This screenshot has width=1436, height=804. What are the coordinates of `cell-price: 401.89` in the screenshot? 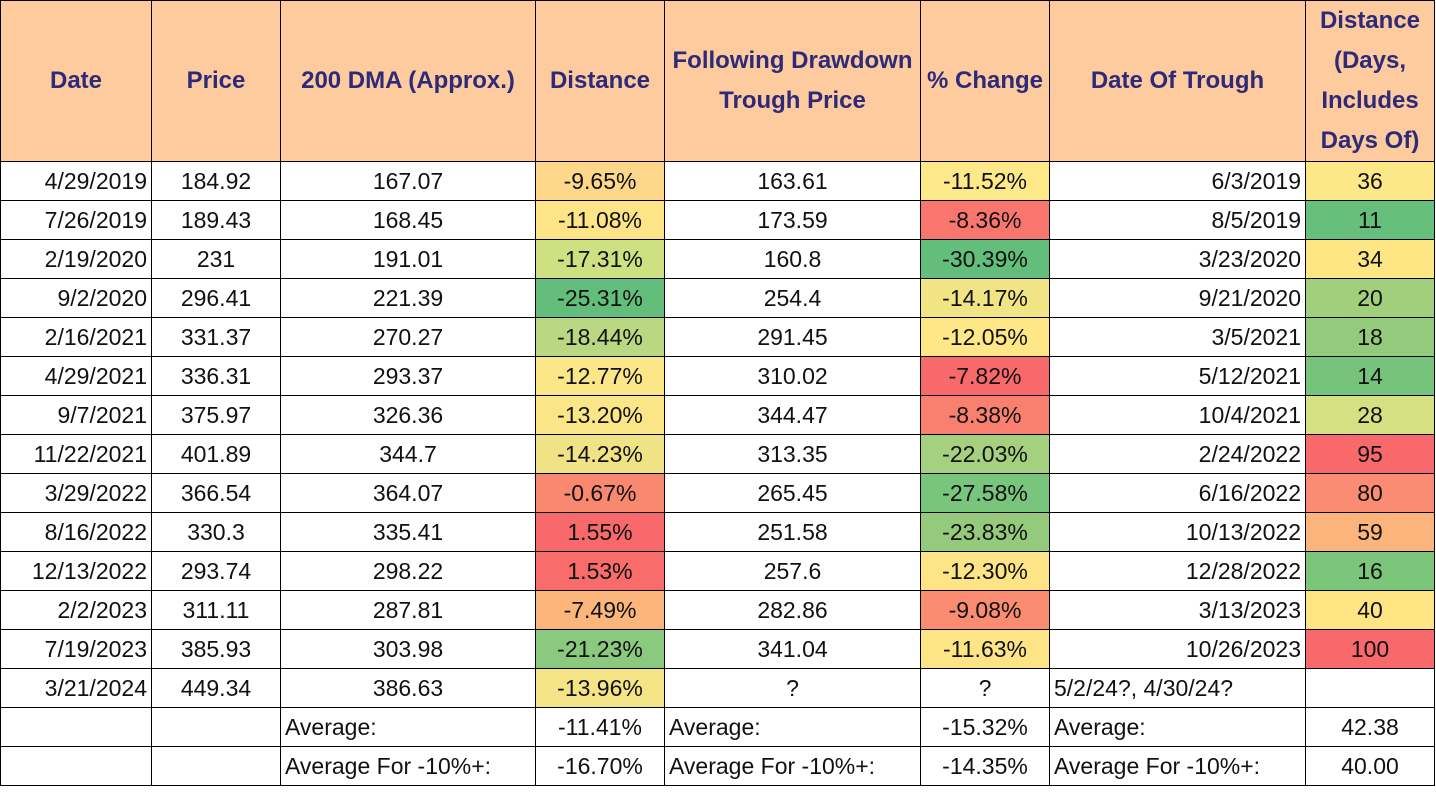 It's located at (216, 454).